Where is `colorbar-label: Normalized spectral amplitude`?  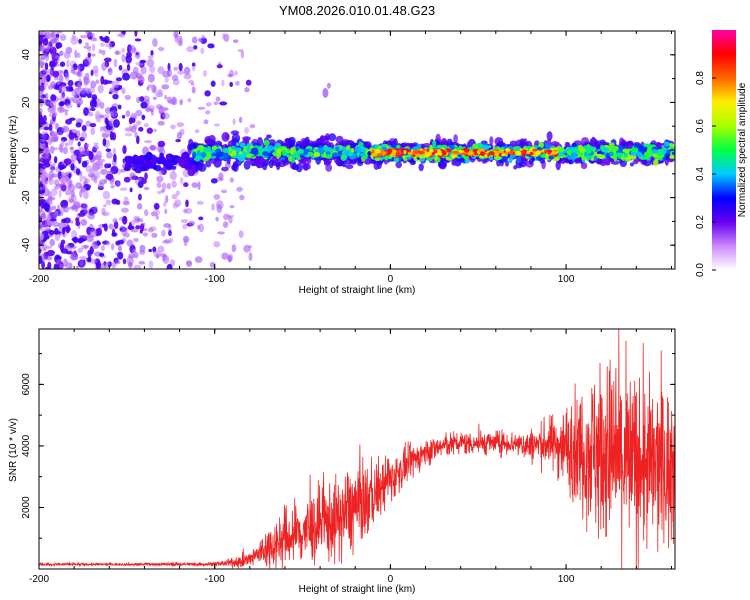 colorbar-label: Normalized spectral amplitude is located at coordinates (742, 149).